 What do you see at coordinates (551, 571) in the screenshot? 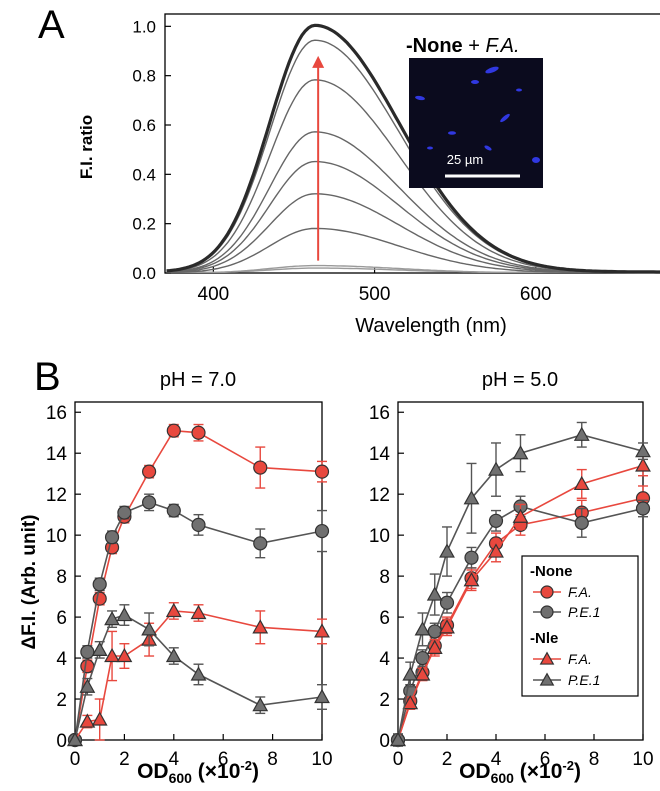
I see `legend-group-none: -None` at bounding box center [551, 571].